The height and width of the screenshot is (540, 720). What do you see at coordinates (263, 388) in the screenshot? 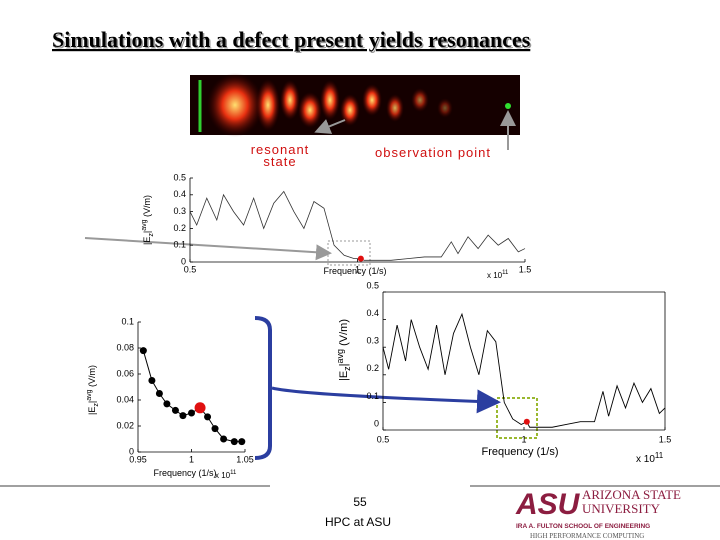
I see `brace` at bounding box center [263, 388].